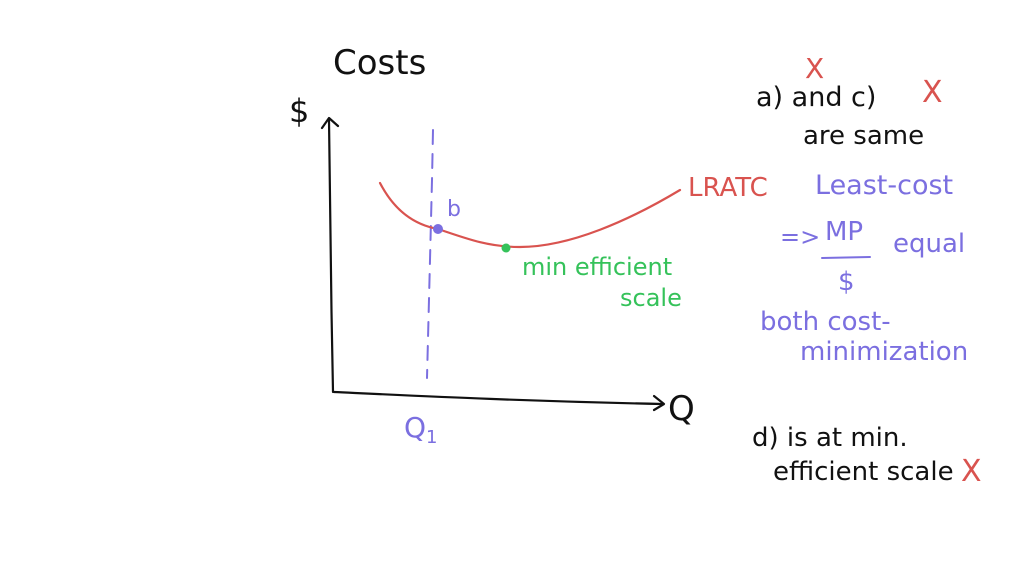  What do you see at coordinates (415, 427) in the screenshot?
I see `q1-letter: Q` at bounding box center [415, 427].